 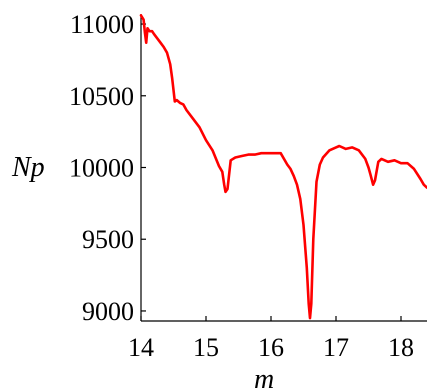 What do you see at coordinates (141, 347) in the screenshot?
I see `x-tick-label: 14` at bounding box center [141, 347].